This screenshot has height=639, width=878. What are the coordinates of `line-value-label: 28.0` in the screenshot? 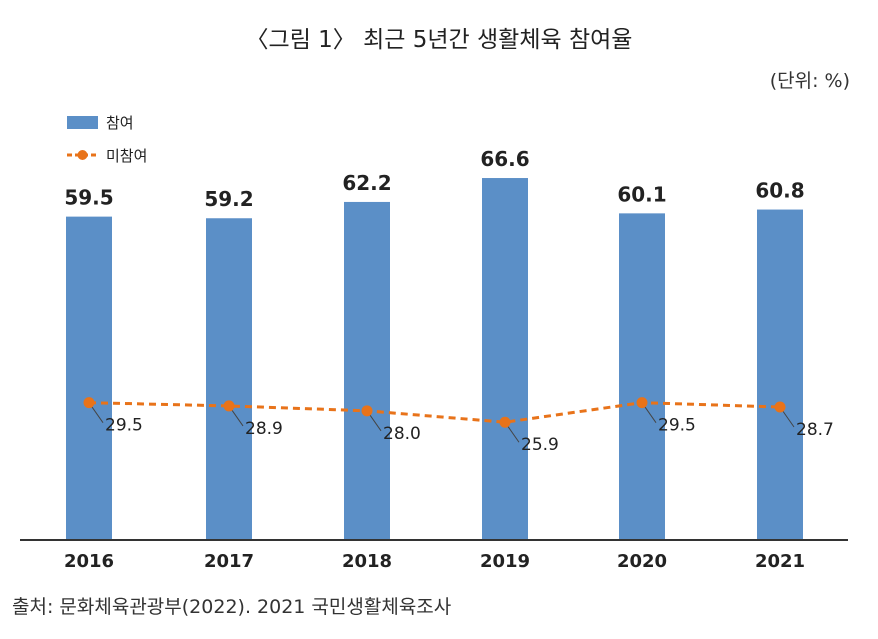 It's located at (402, 434).